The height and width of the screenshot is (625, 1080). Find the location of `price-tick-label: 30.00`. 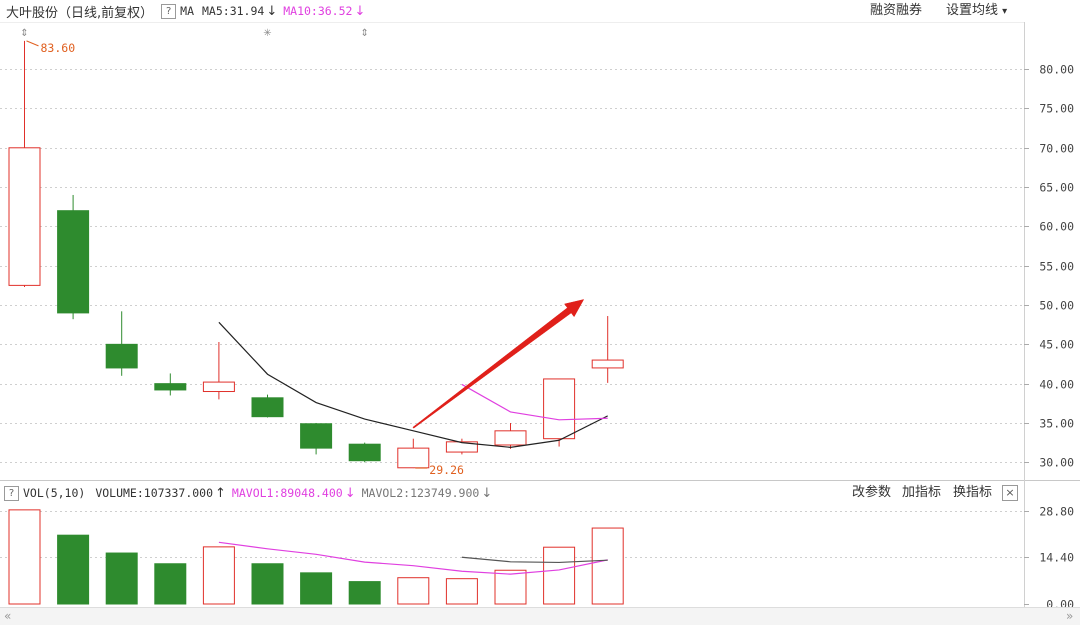

price-tick-label: 30.00 is located at coordinates (1056, 463).